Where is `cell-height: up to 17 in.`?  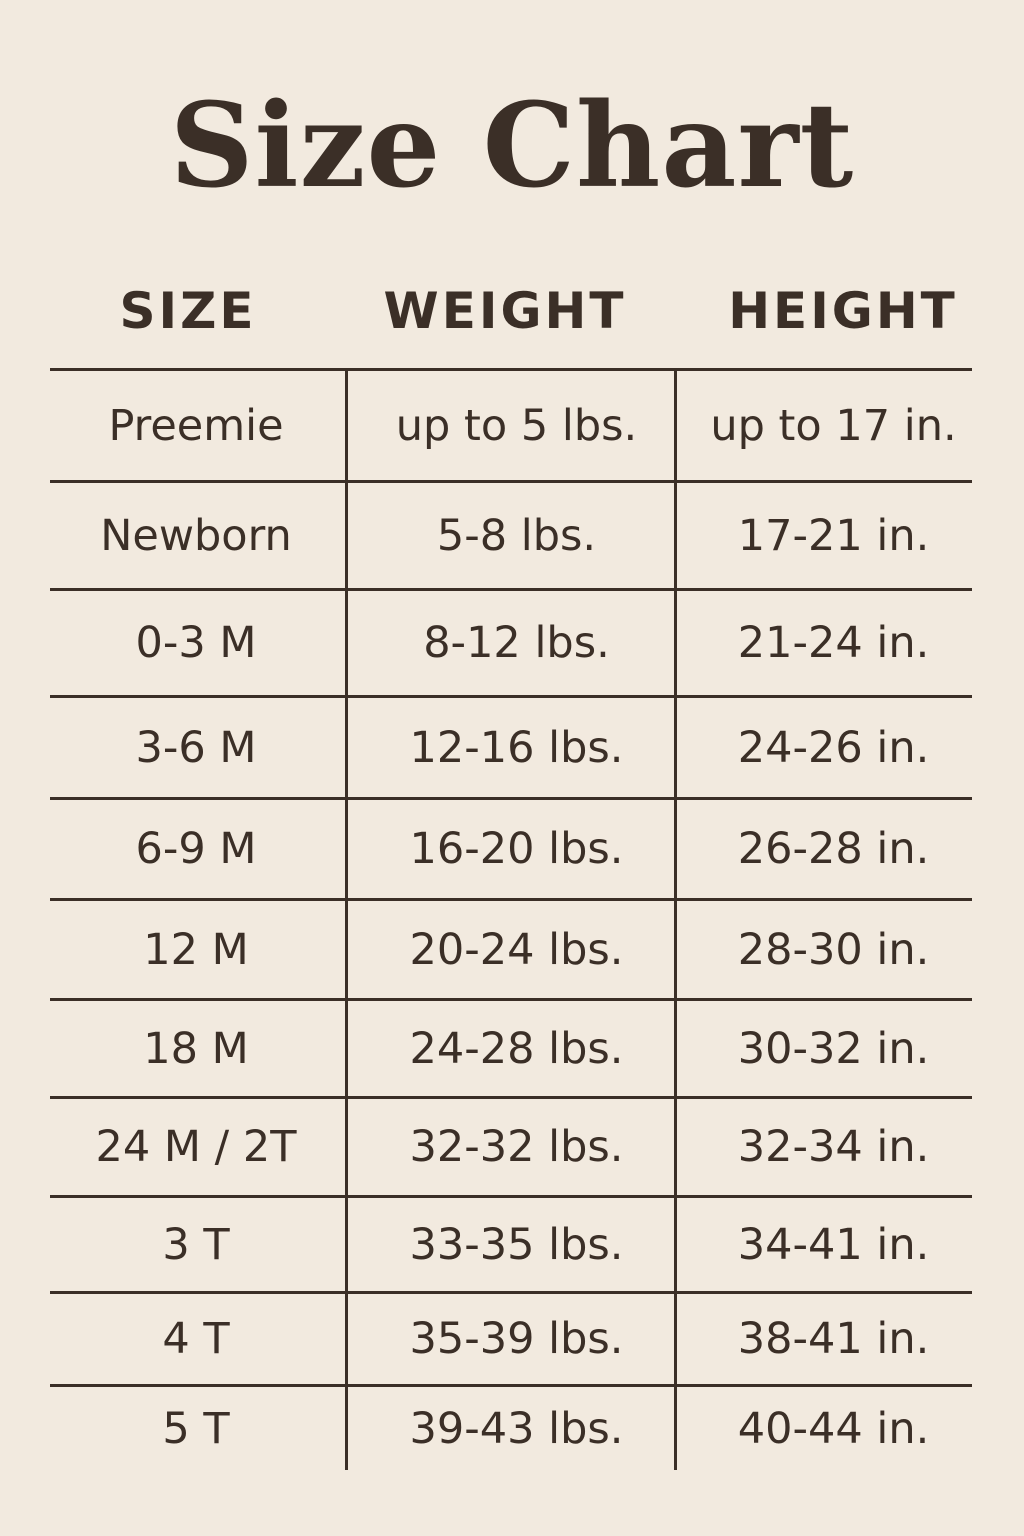 cell-height: up to 17 in. is located at coordinates (833, 425).